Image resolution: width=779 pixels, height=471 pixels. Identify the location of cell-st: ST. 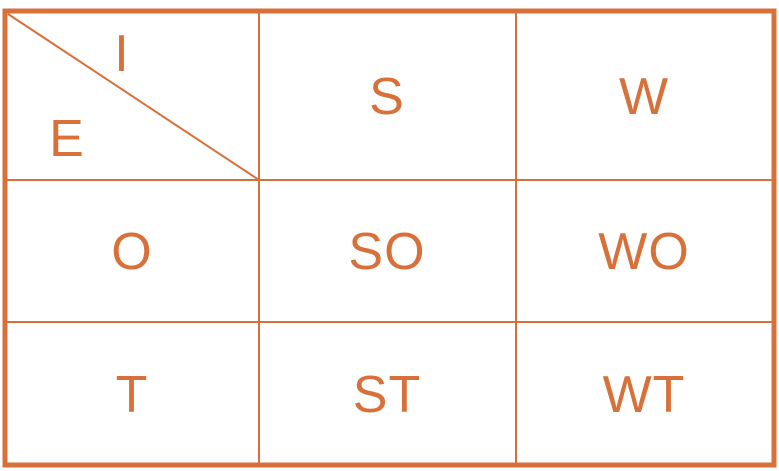
(387, 395).